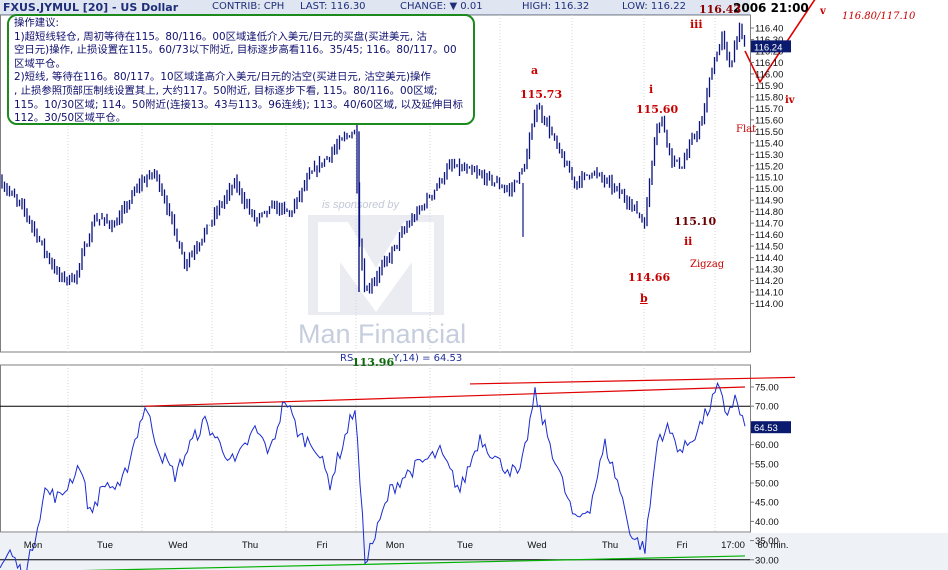 This screenshot has width=948, height=570. Describe the element at coordinates (541, 94) in the screenshot. I see `wave-value-a: 115.73` at that location.